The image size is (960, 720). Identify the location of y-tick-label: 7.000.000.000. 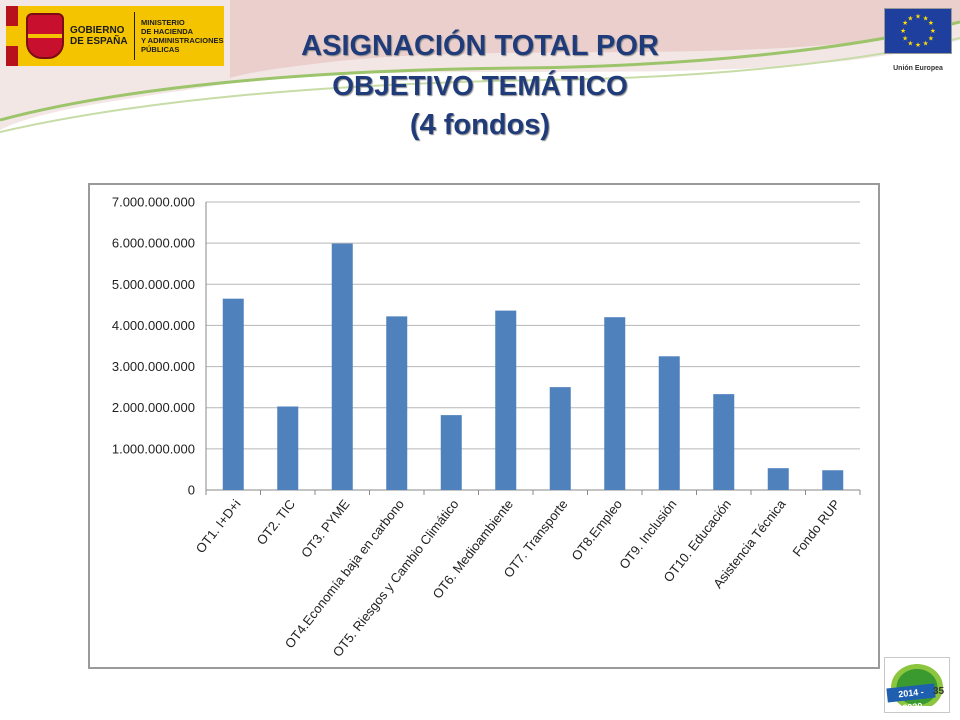
(153, 202).